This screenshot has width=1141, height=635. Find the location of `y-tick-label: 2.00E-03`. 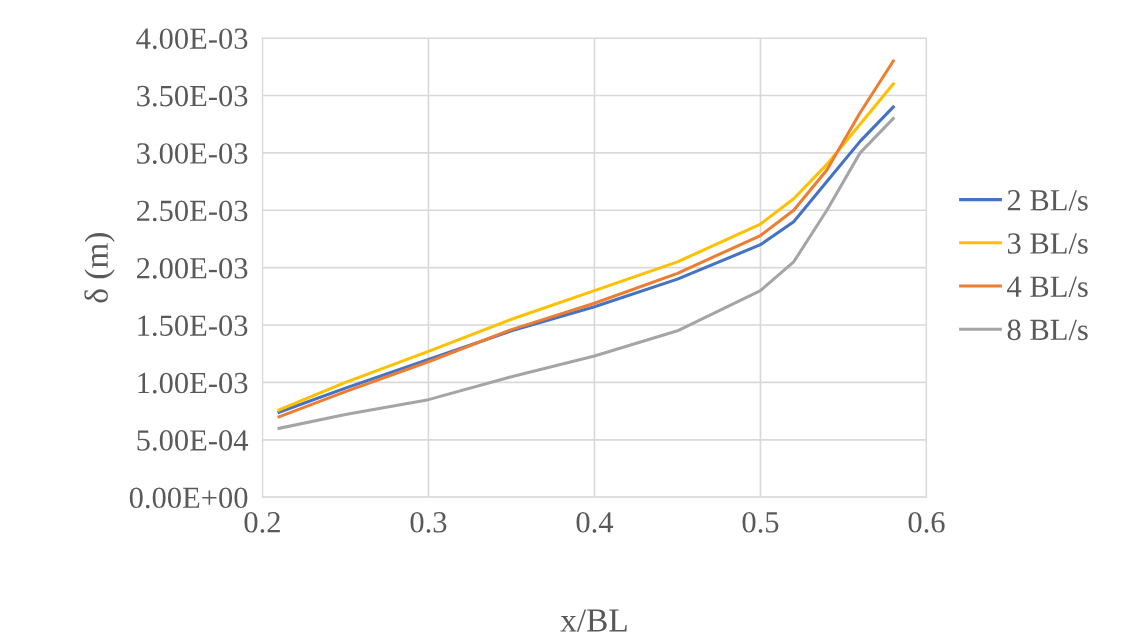

y-tick-label: 2.00E-03 is located at coordinates (192, 268).